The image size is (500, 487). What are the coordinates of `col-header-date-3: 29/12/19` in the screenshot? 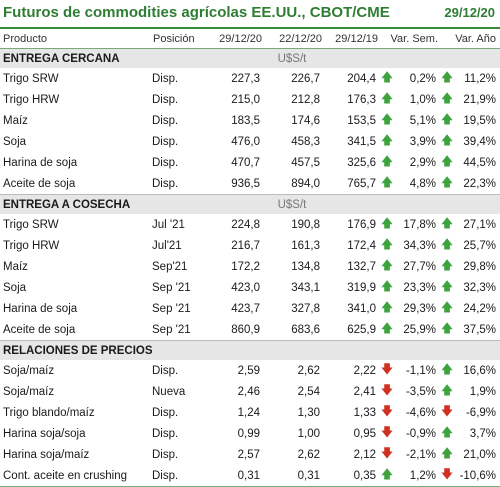 It's located at (350, 39).